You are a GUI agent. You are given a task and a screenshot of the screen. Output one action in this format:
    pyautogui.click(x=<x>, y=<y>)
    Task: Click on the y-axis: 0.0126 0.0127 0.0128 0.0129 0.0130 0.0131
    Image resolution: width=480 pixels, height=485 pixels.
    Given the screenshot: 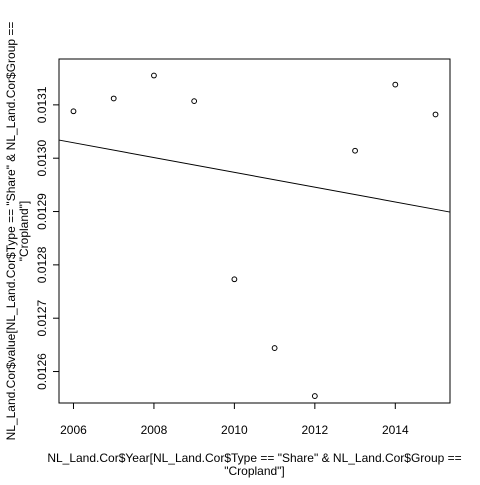 What is the action you would take?
    pyautogui.click(x=47, y=238)
    